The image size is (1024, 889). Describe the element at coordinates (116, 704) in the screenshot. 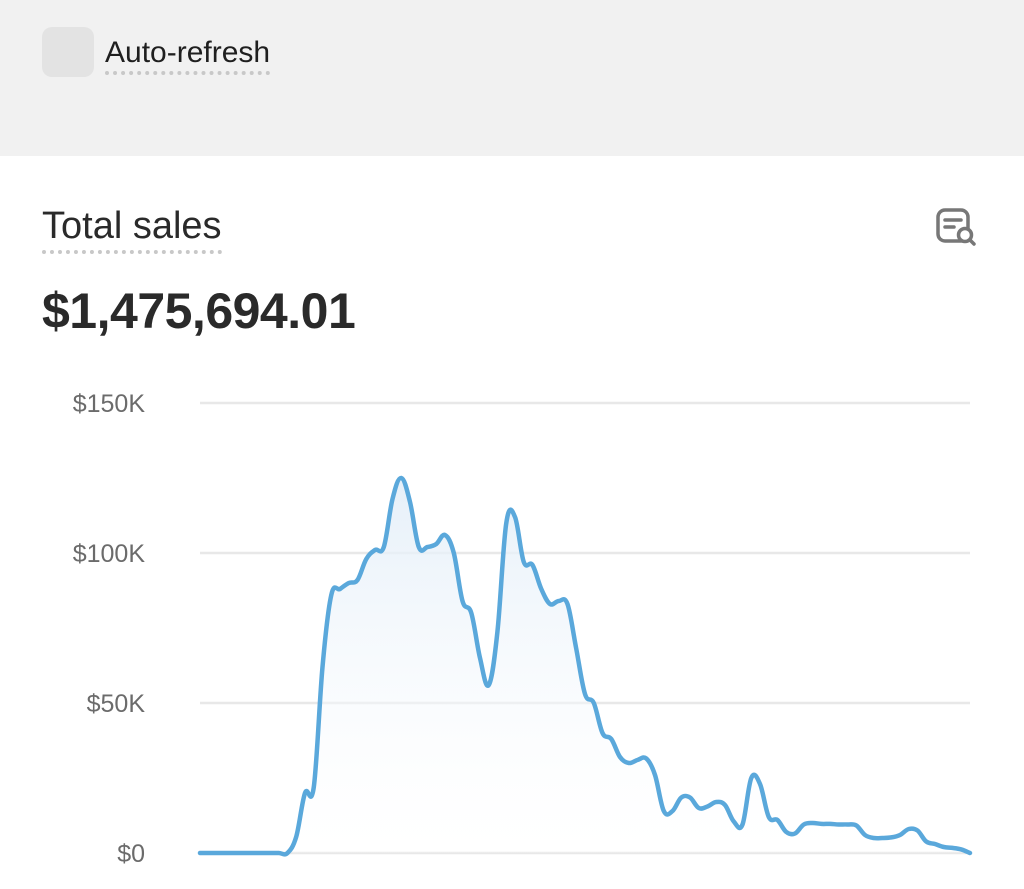

I see `y-tick-label: $50K` at that location.